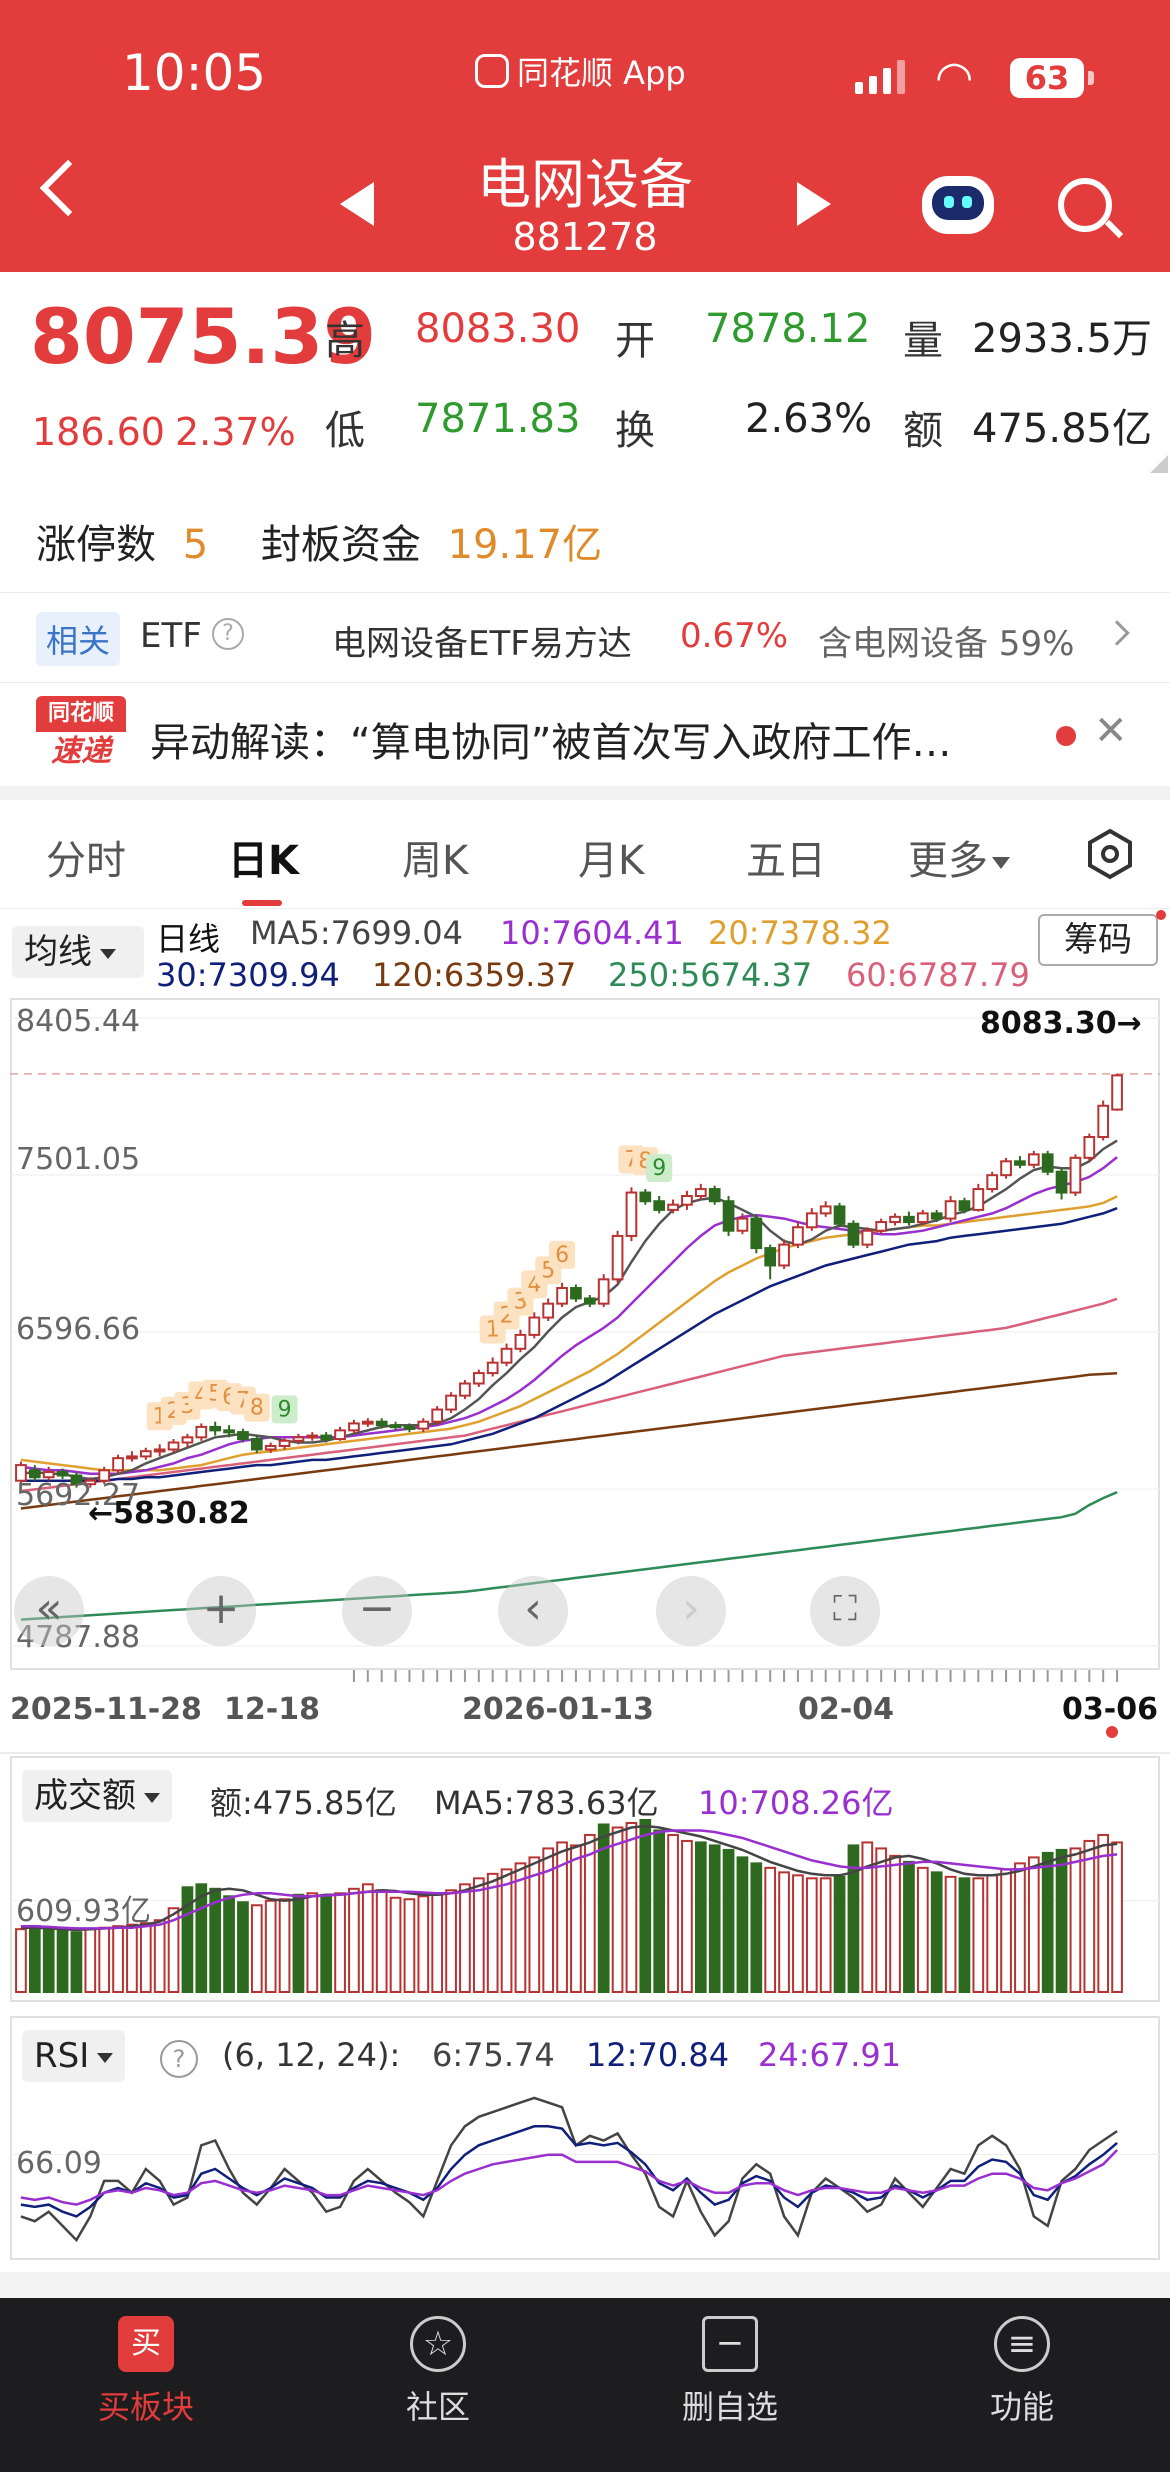 The height and width of the screenshot is (2472, 1170). Describe the element at coordinates (1066, 736) in the screenshot. I see `unread-dot` at that location.